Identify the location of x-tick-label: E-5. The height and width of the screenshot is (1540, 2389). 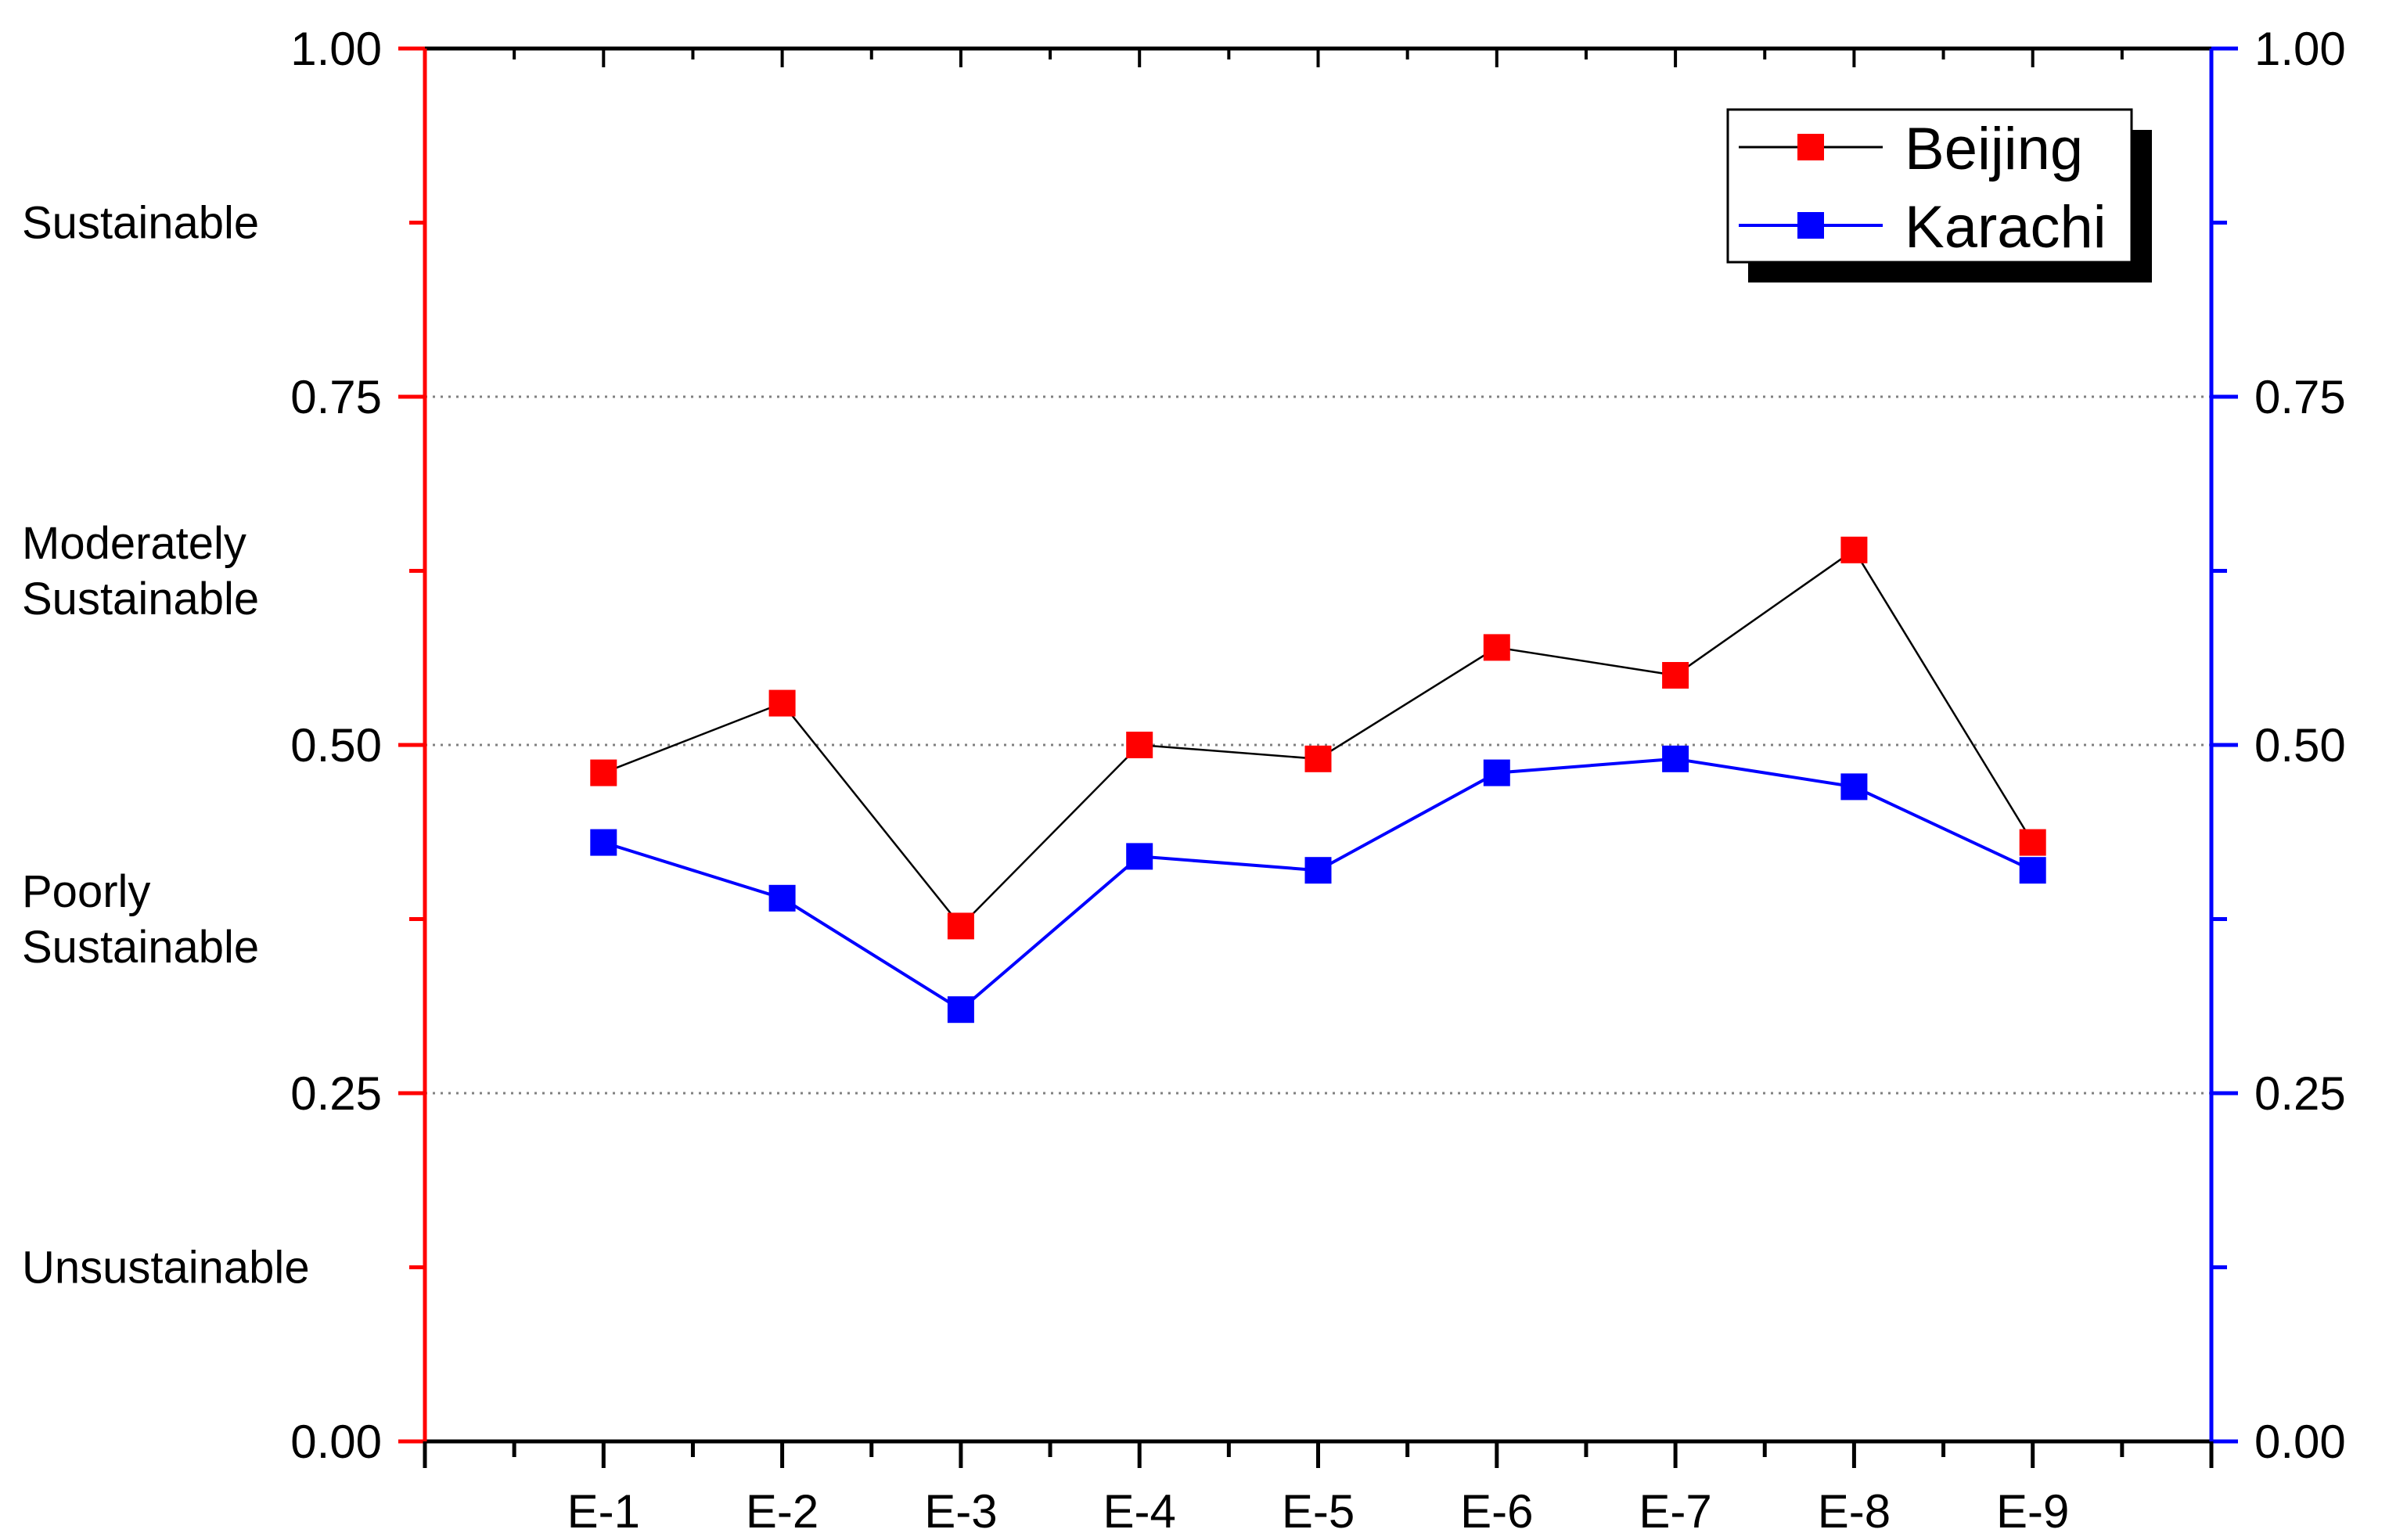
(1319, 1511).